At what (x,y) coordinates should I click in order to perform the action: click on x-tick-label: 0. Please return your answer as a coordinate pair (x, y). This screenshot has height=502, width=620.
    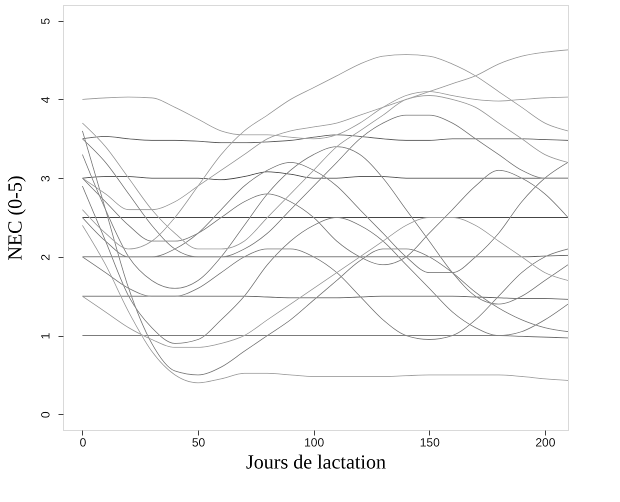
    Looking at the image, I should click on (83, 443).